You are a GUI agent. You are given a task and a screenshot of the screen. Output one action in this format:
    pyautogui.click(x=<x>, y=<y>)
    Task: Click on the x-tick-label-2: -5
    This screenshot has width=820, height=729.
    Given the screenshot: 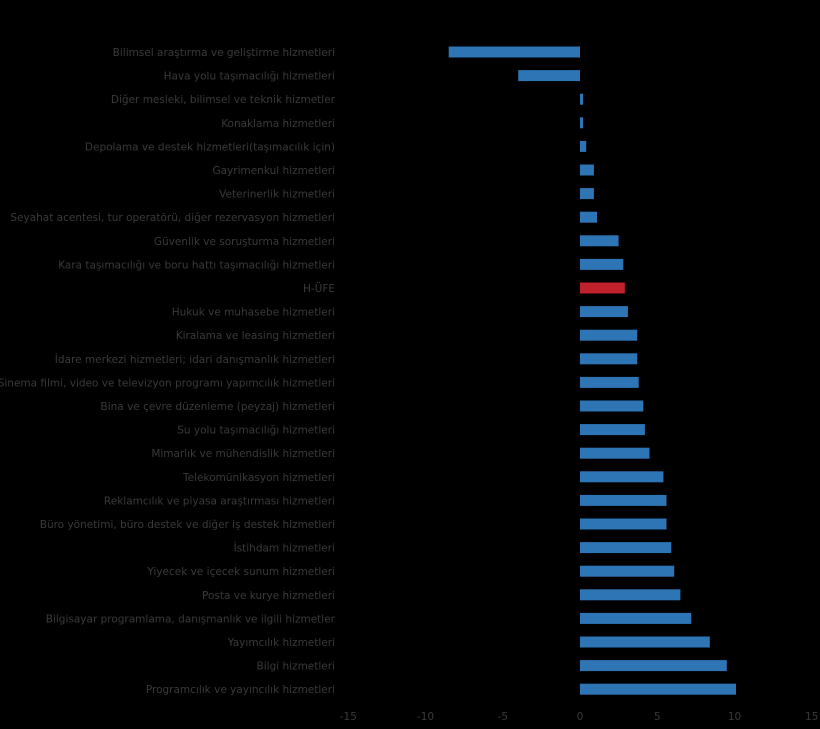 What is the action you would take?
    pyautogui.click(x=503, y=717)
    